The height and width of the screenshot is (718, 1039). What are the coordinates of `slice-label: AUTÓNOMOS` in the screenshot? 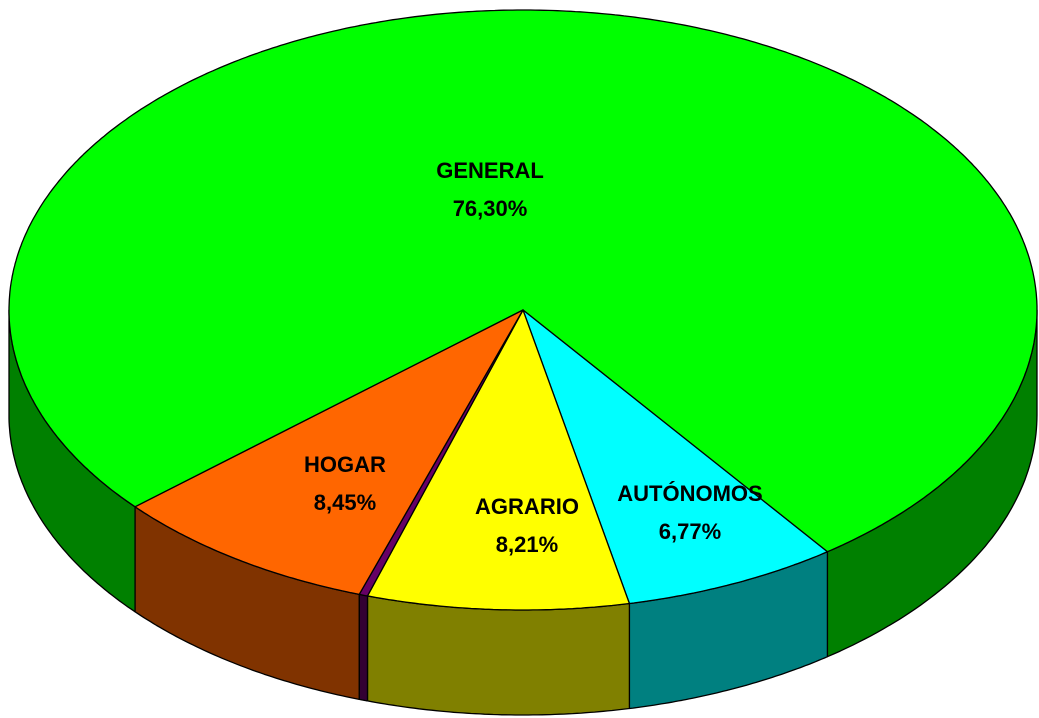 It's located at (689, 493).